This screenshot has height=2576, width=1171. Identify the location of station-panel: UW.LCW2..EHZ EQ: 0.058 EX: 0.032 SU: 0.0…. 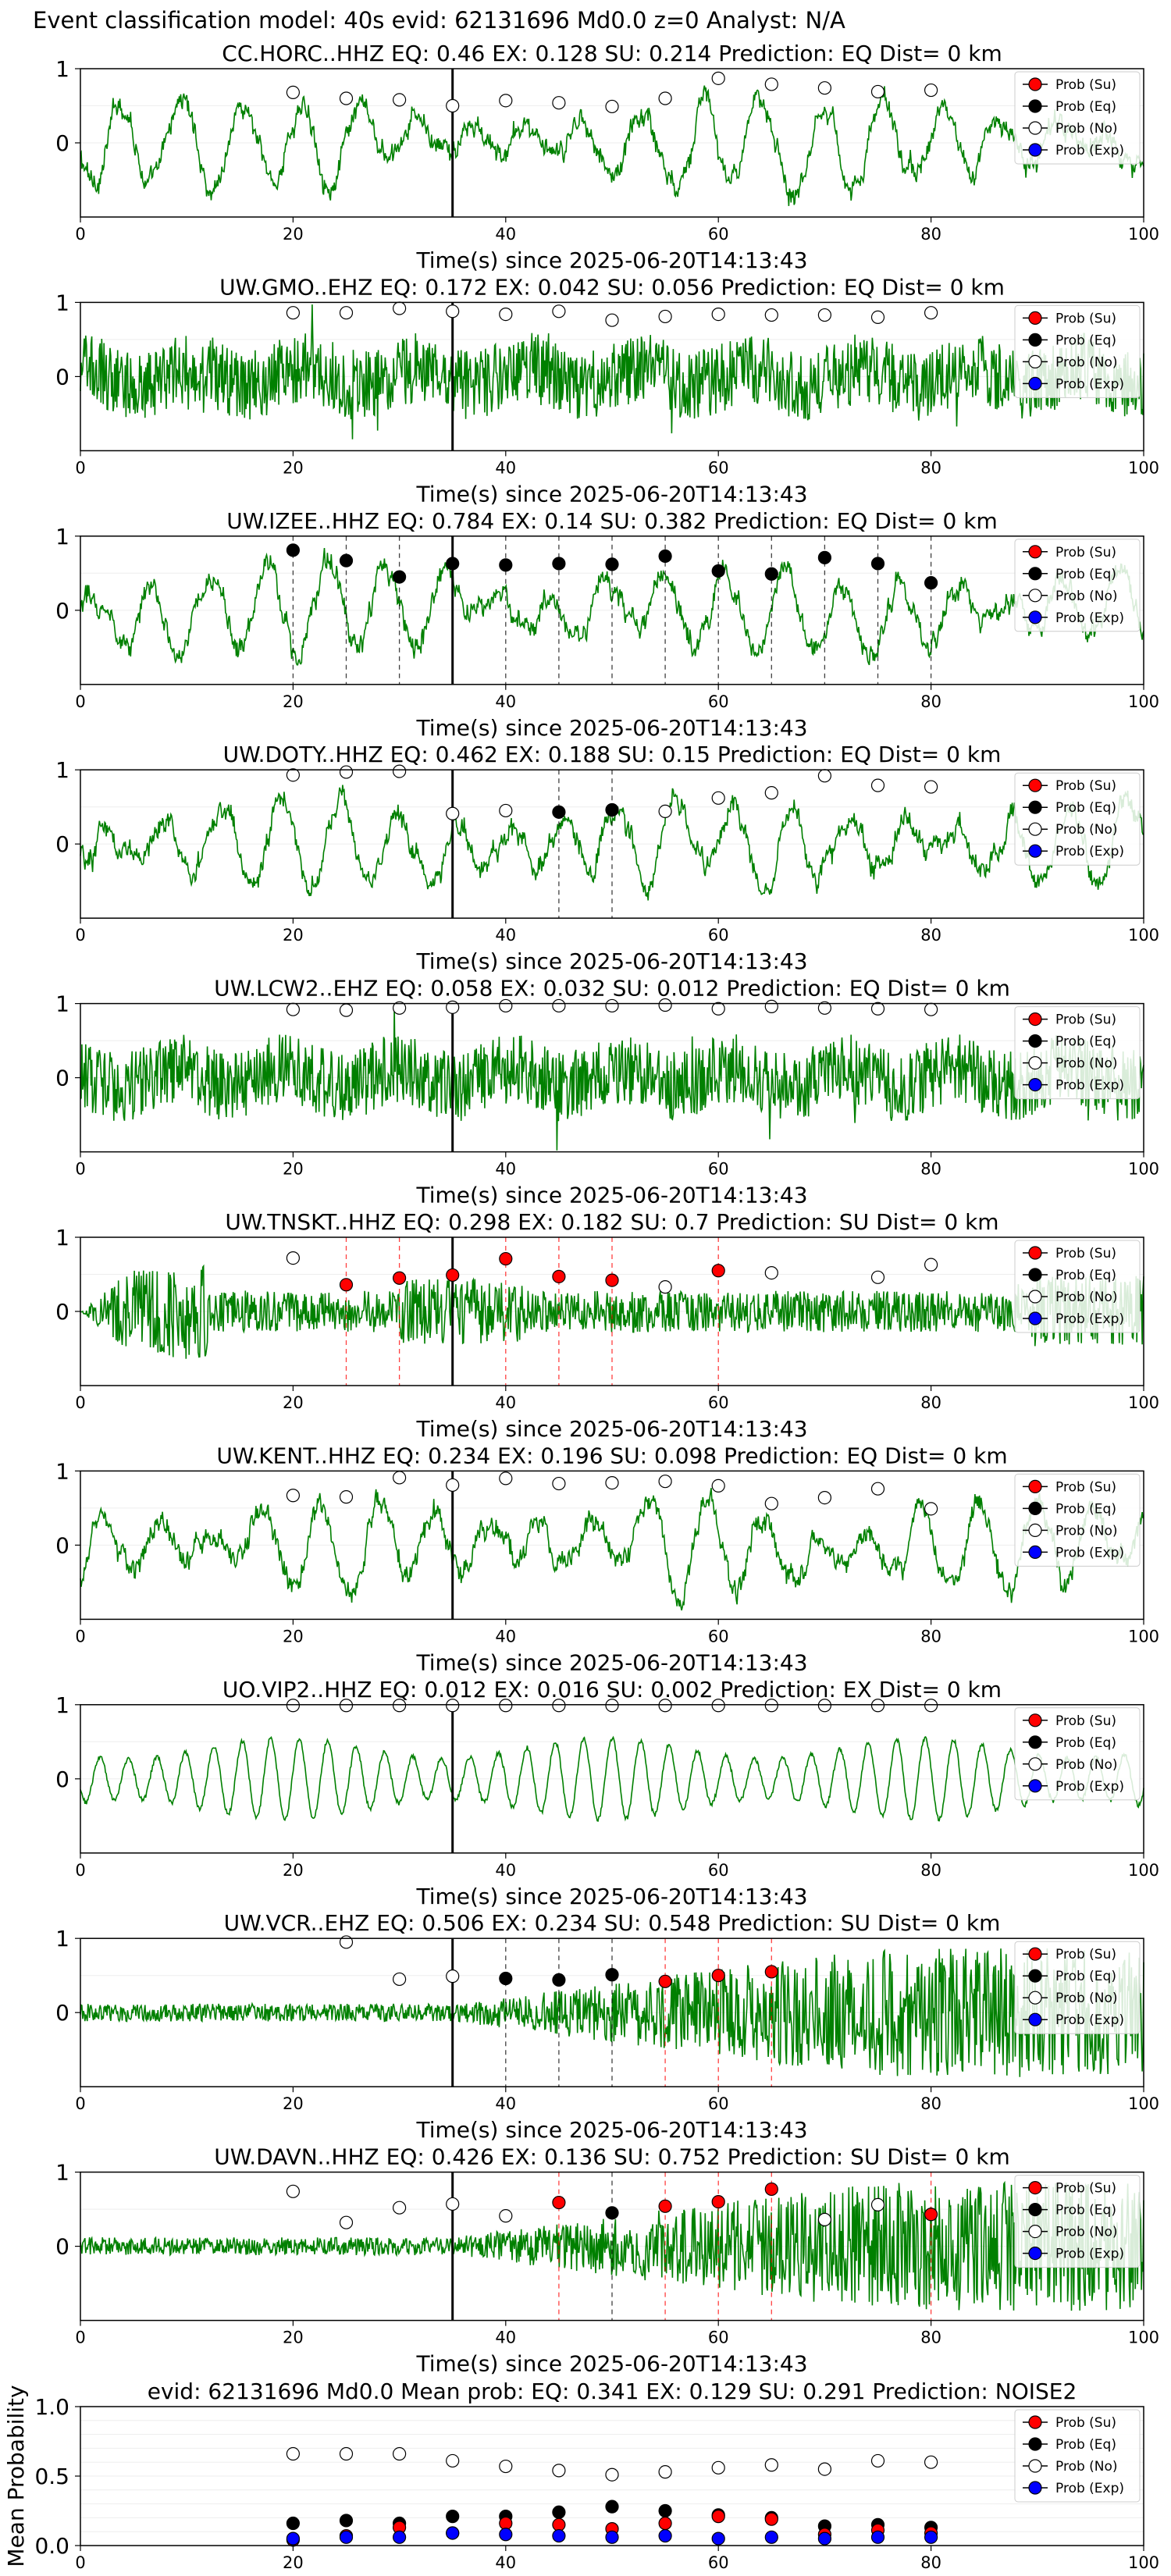
(607, 1092).